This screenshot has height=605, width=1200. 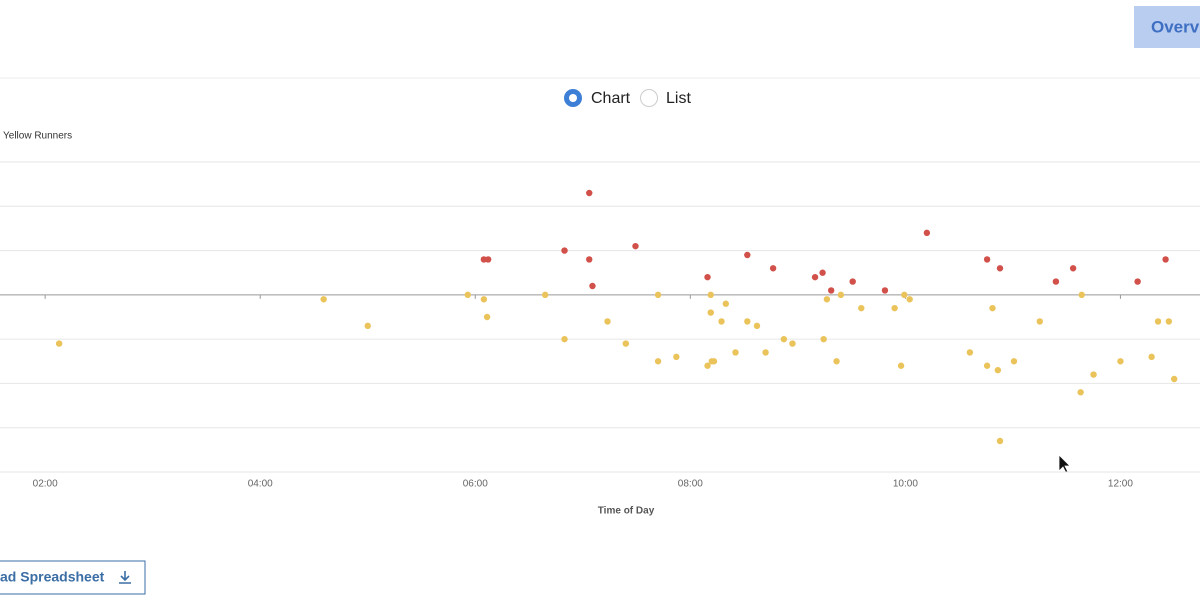 What do you see at coordinates (649, 98) in the screenshot?
I see `radio-list` at bounding box center [649, 98].